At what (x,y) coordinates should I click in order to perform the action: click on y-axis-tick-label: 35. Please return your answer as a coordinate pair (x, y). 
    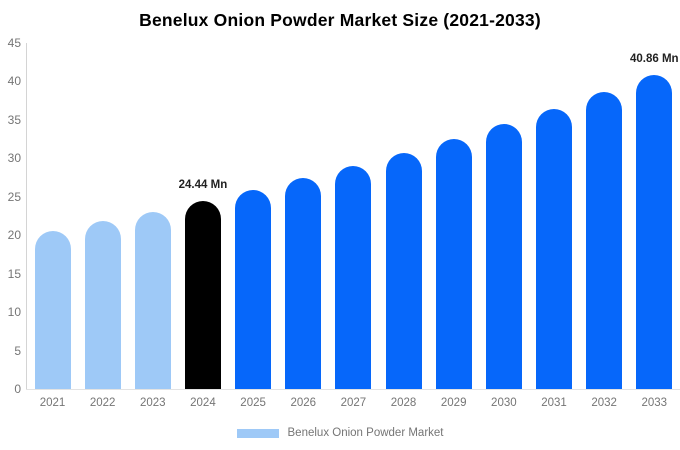
    Looking at the image, I should click on (14, 119).